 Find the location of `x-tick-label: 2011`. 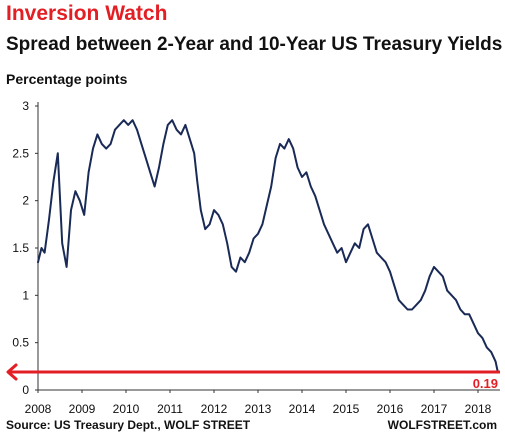

x-tick-label: 2011 is located at coordinates (170, 409).